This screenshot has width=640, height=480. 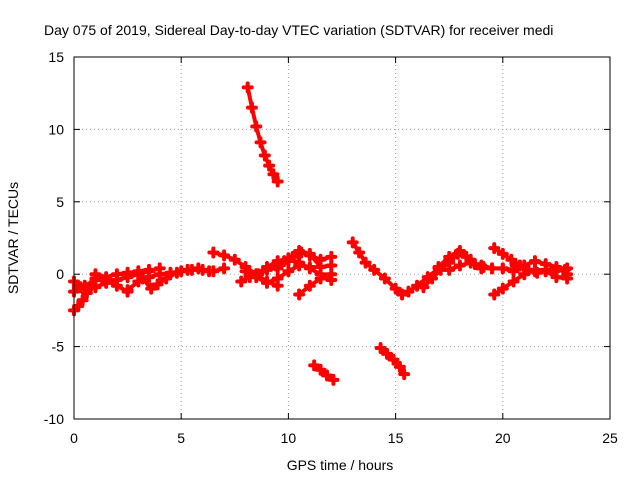 I want to click on x-tick-label: 10, so click(x=289, y=438).